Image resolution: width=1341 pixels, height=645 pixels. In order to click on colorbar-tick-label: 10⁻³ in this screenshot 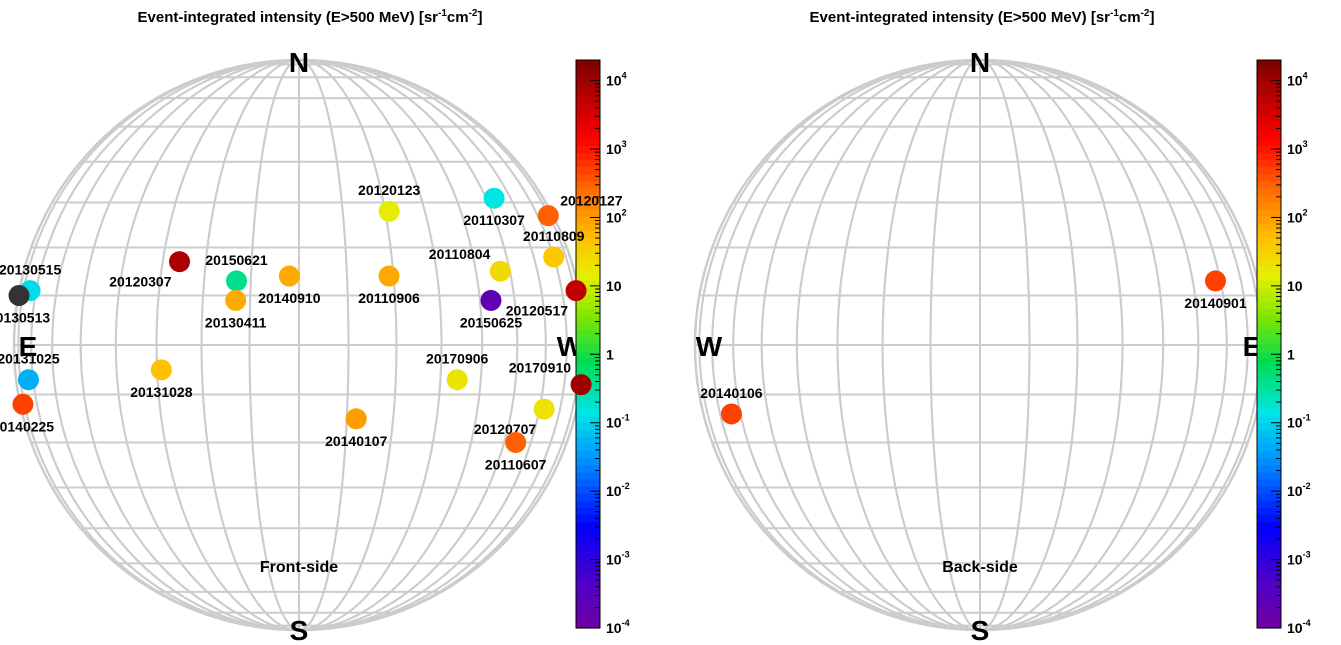, I will do `click(618, 559)`.